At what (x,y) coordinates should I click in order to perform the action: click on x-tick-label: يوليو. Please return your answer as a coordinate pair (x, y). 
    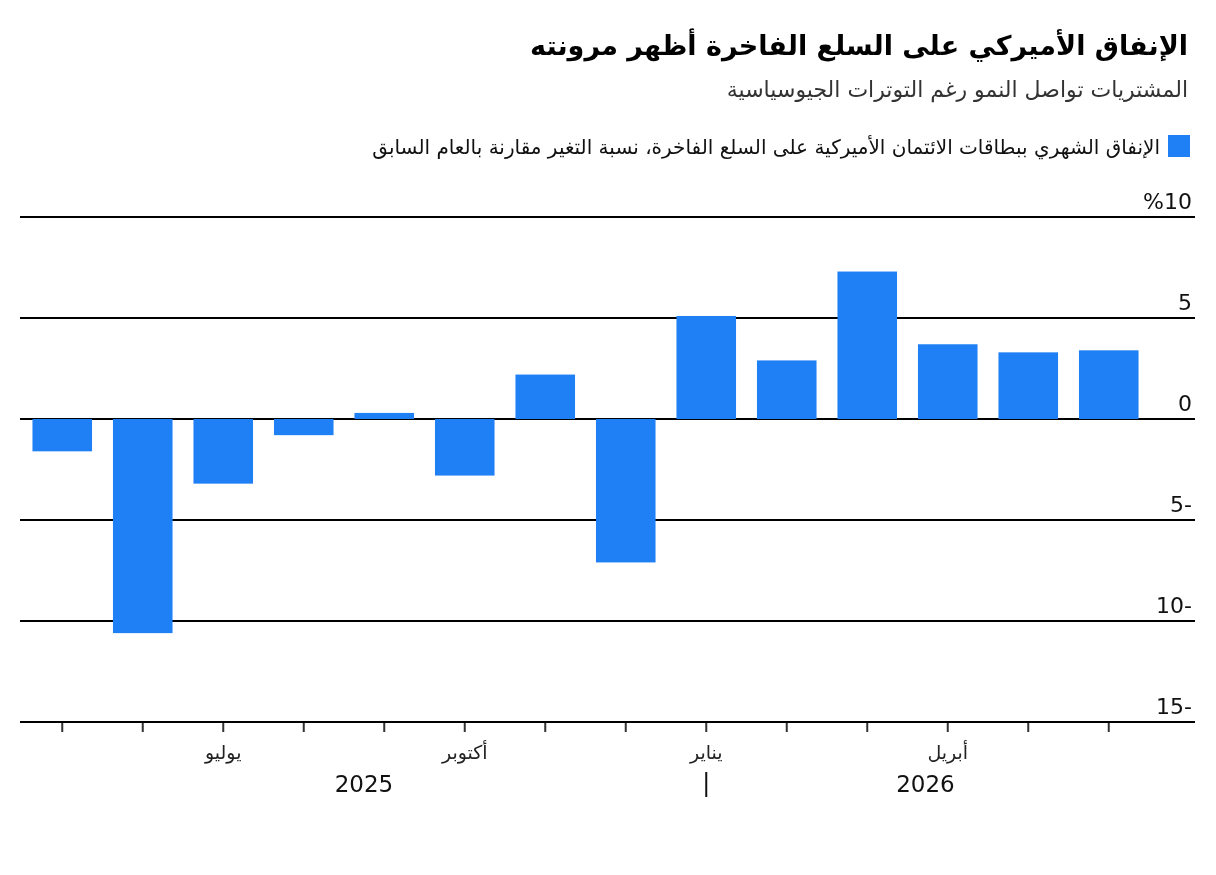
    Looking at the image, I should click on (223, 752).